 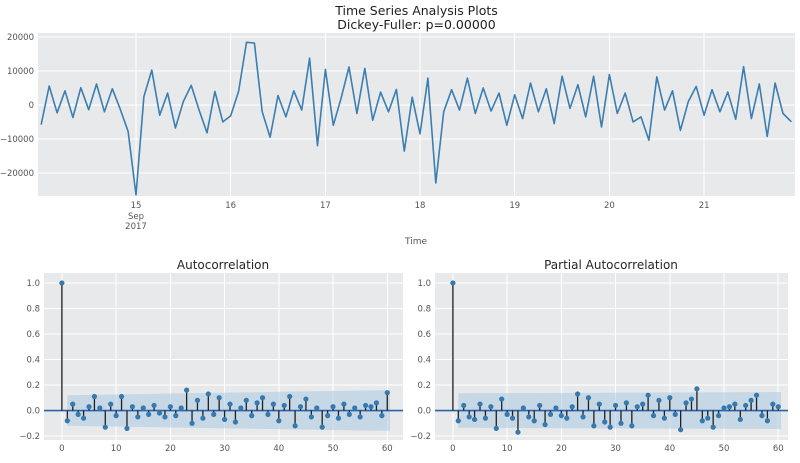 What do you see at coordinates (611, 265) in the screenshot?
I see `pacf-title: Partial Autocorrelation` at bounding box center [611, 265].